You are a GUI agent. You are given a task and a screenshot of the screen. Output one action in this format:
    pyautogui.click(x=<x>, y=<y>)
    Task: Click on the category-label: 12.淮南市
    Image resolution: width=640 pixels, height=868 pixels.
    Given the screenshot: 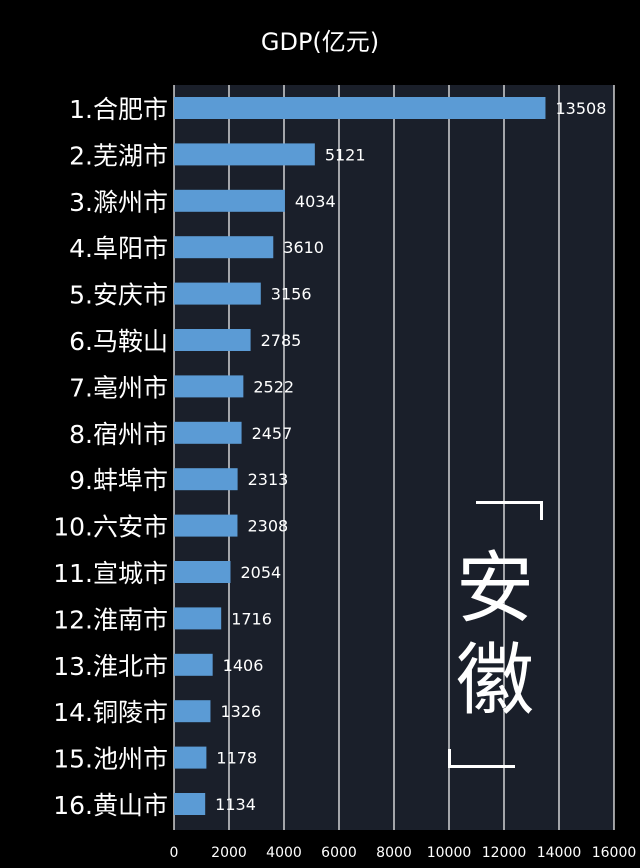 What is the action you would take?
    pyautogui.click(x=110, y=619)
    